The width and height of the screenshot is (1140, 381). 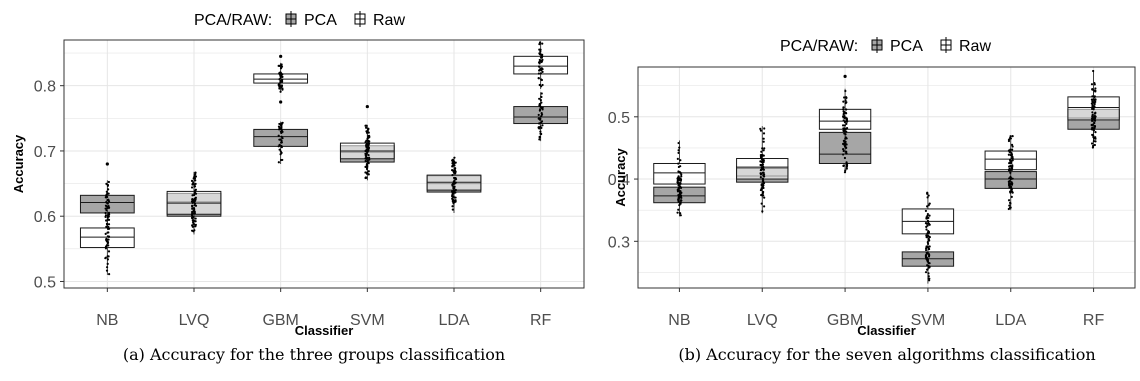 I want to click on y-tick-label: 0.3, so click(x=619, y=242).